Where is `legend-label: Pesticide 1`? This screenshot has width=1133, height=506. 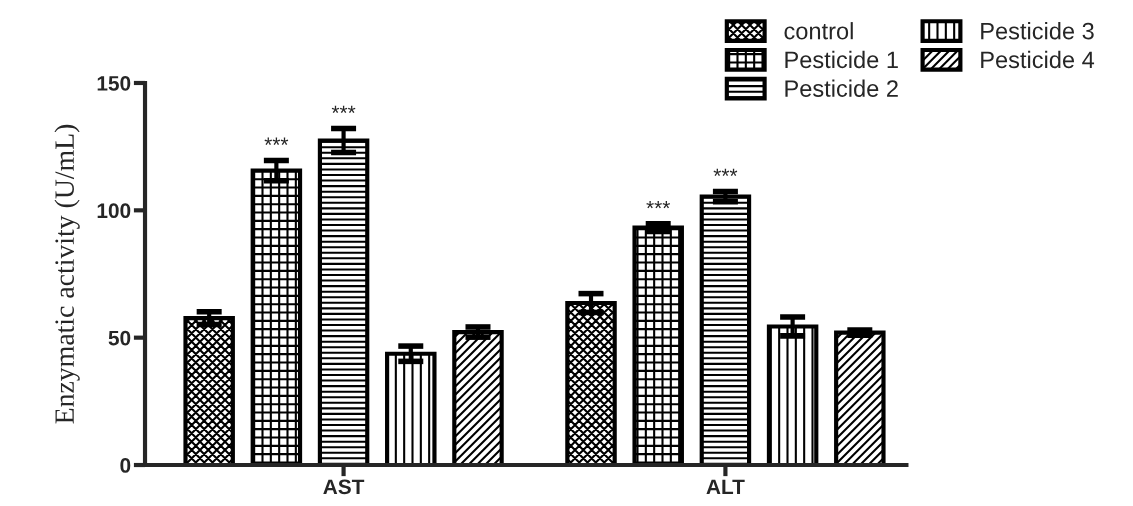 legend-label: Pesticide 1 is located at coordinates (841, 59).